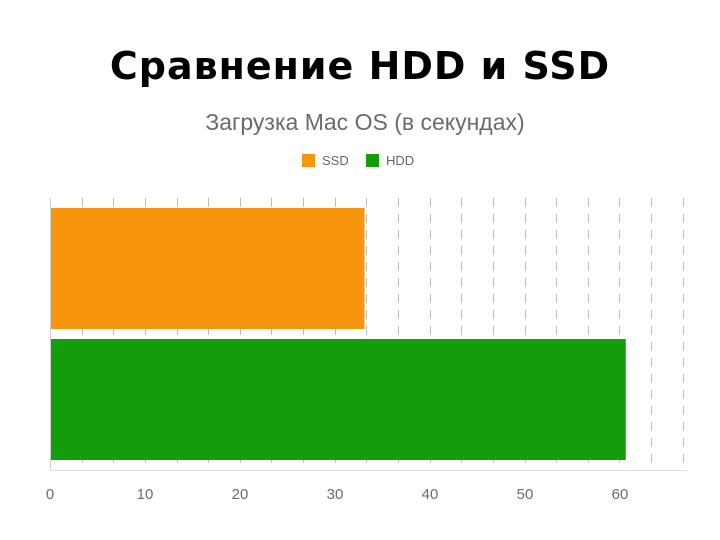  What do you see at coordinates (430, 494) in the screenshot?
I see `x-tick-label: 40` at bounding box center [430, 494].